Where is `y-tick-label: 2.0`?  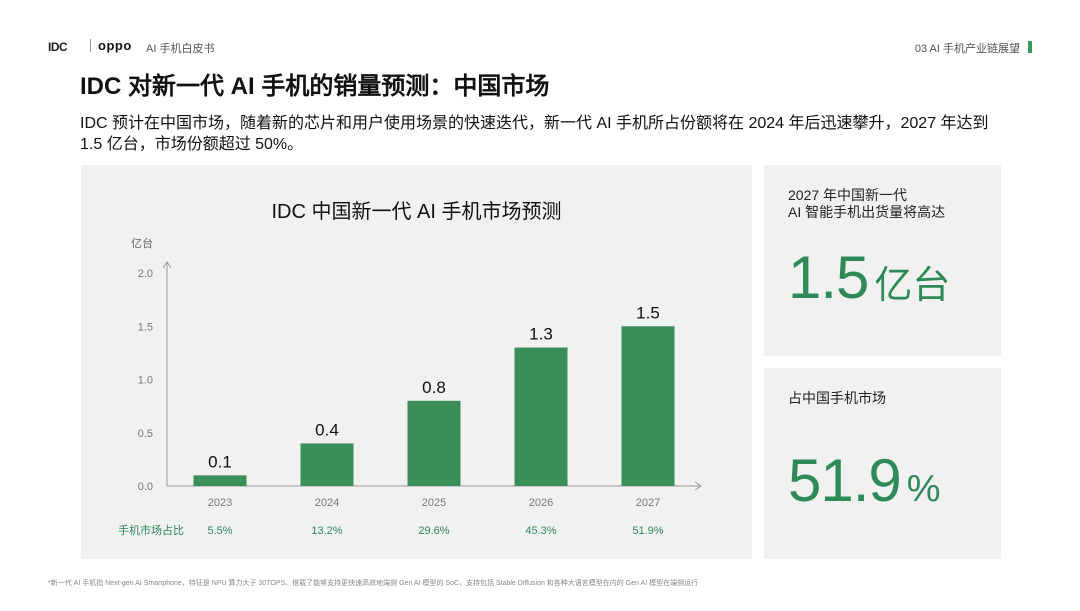
y-tick-label: 2.0 is located at coordinates (145, 274).